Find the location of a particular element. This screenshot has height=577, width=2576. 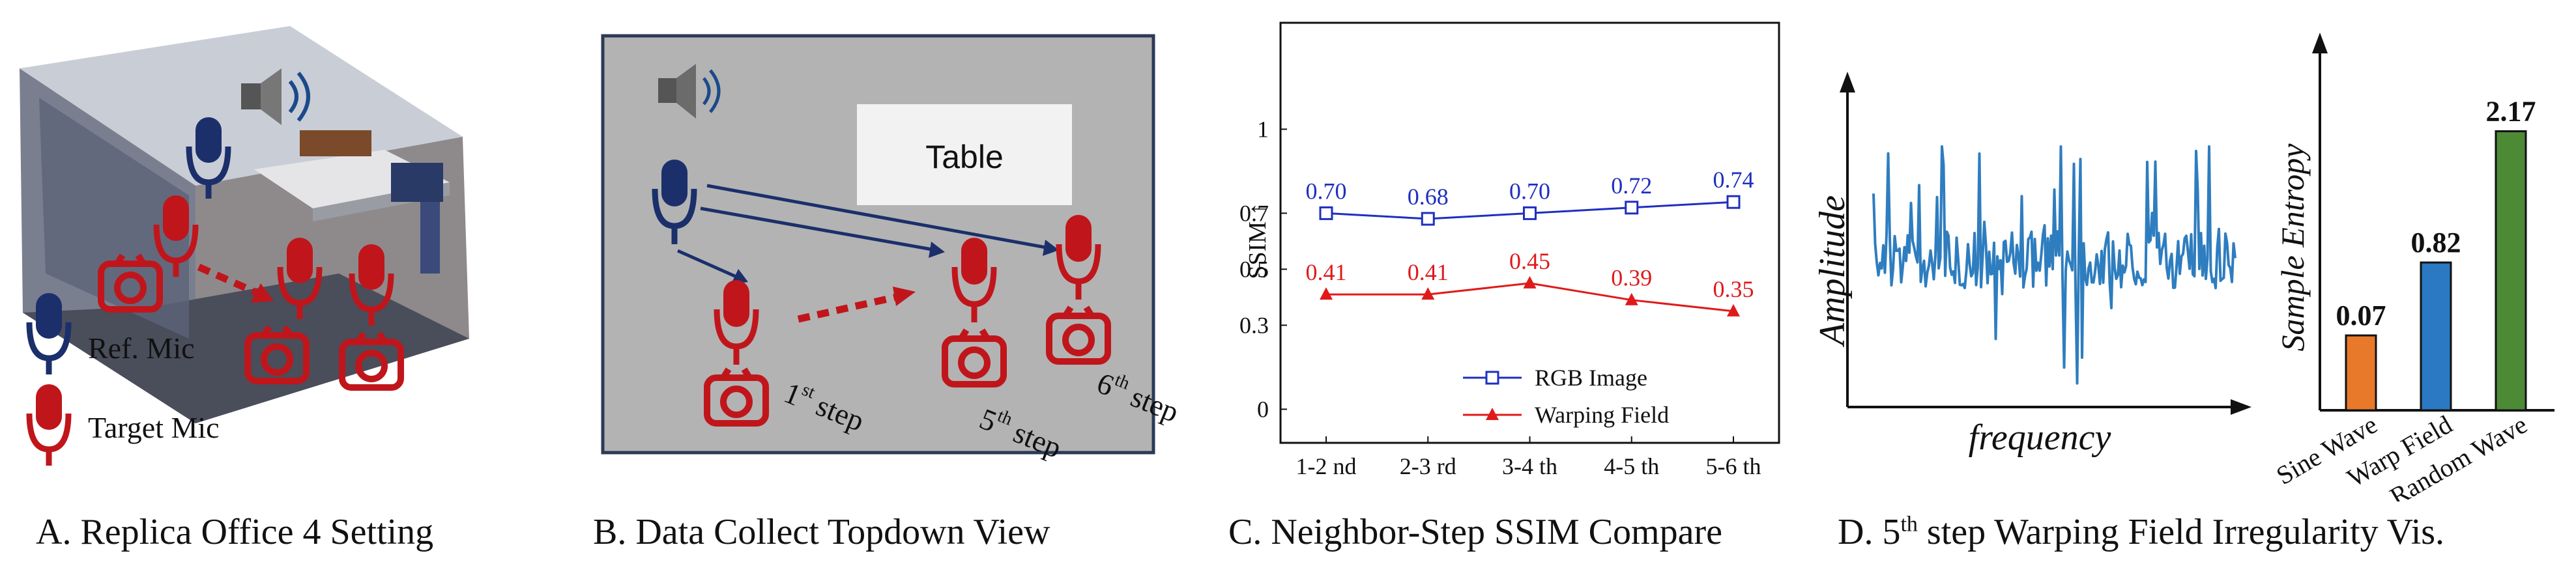

data-label: 0.35 is located at coordinates (1733, 289).